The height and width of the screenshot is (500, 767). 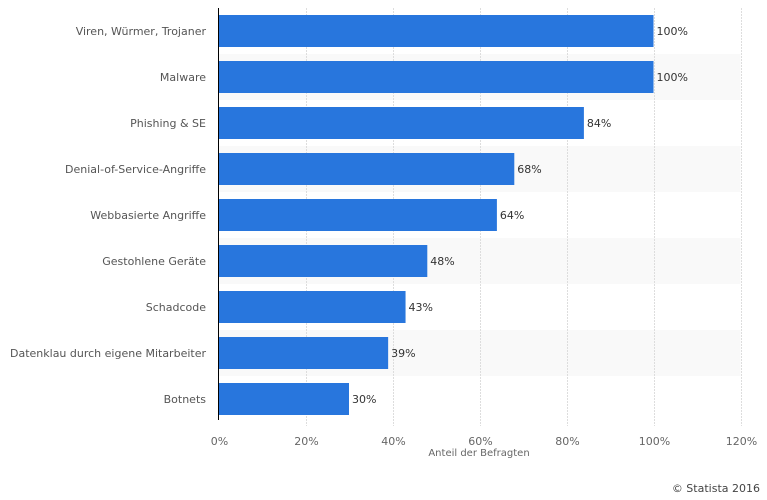 I want to click on category-label: Malware, so click(x=183, y=77).